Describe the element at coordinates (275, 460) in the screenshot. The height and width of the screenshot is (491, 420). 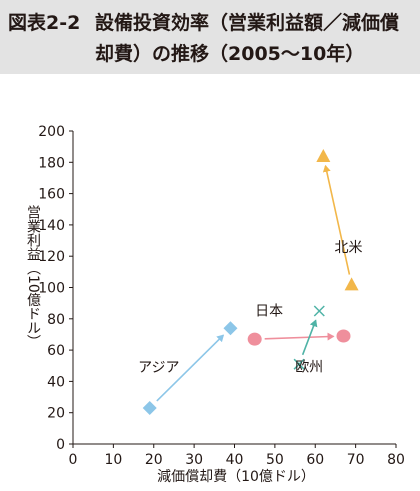
I see `x-tick-label: 50` at that location.